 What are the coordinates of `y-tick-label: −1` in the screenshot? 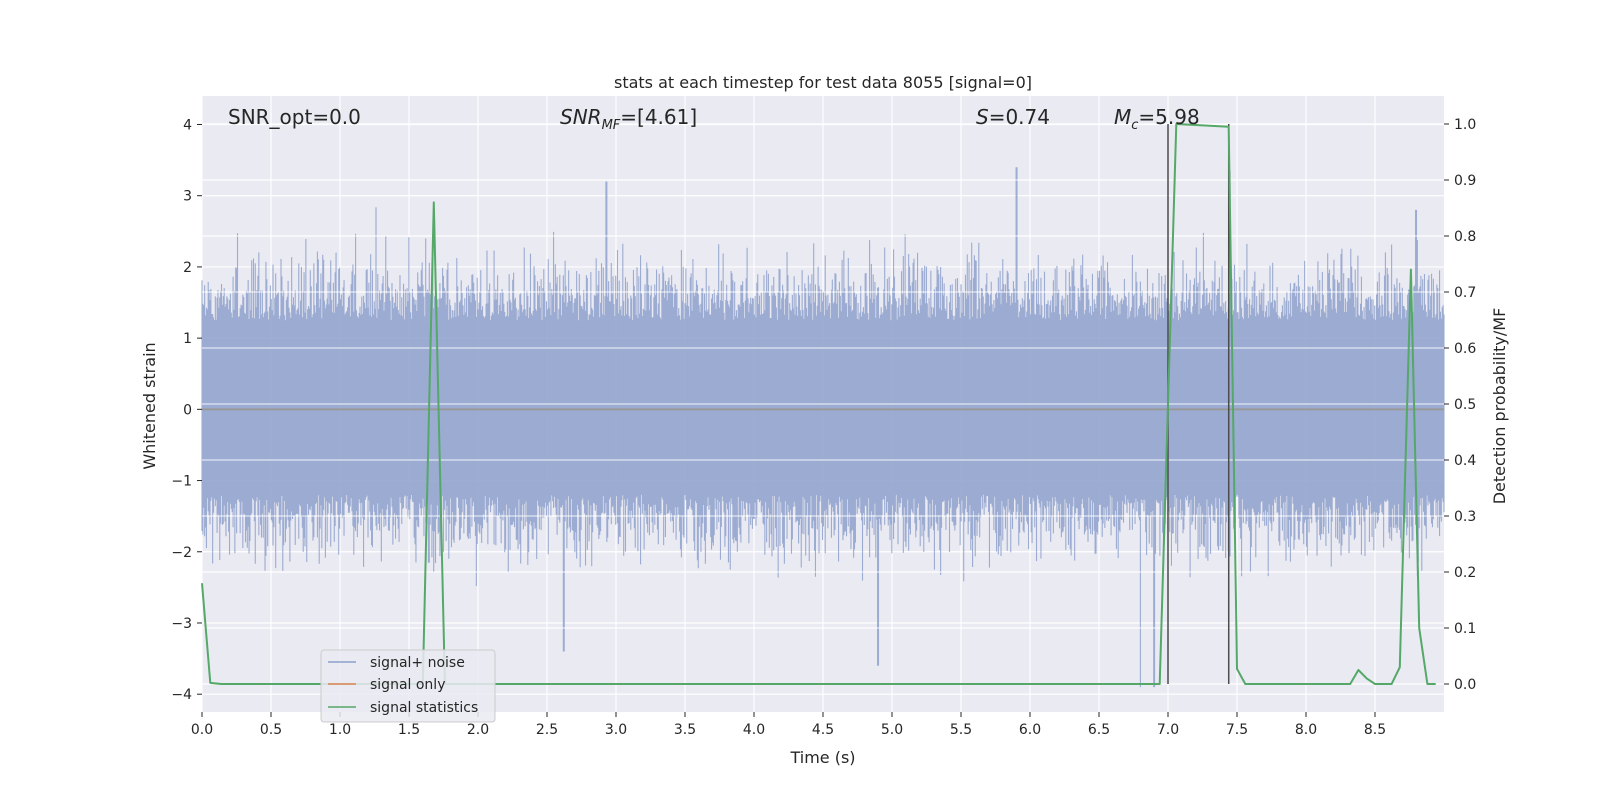 It's located at (181, 482).